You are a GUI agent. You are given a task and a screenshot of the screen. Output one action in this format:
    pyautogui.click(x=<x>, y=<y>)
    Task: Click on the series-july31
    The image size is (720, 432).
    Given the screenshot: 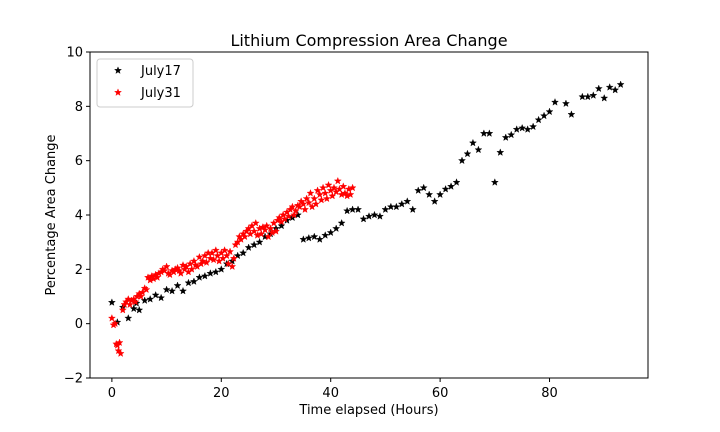 What is the action you would take?
    pyautogui.click(x=232, y=266)
    